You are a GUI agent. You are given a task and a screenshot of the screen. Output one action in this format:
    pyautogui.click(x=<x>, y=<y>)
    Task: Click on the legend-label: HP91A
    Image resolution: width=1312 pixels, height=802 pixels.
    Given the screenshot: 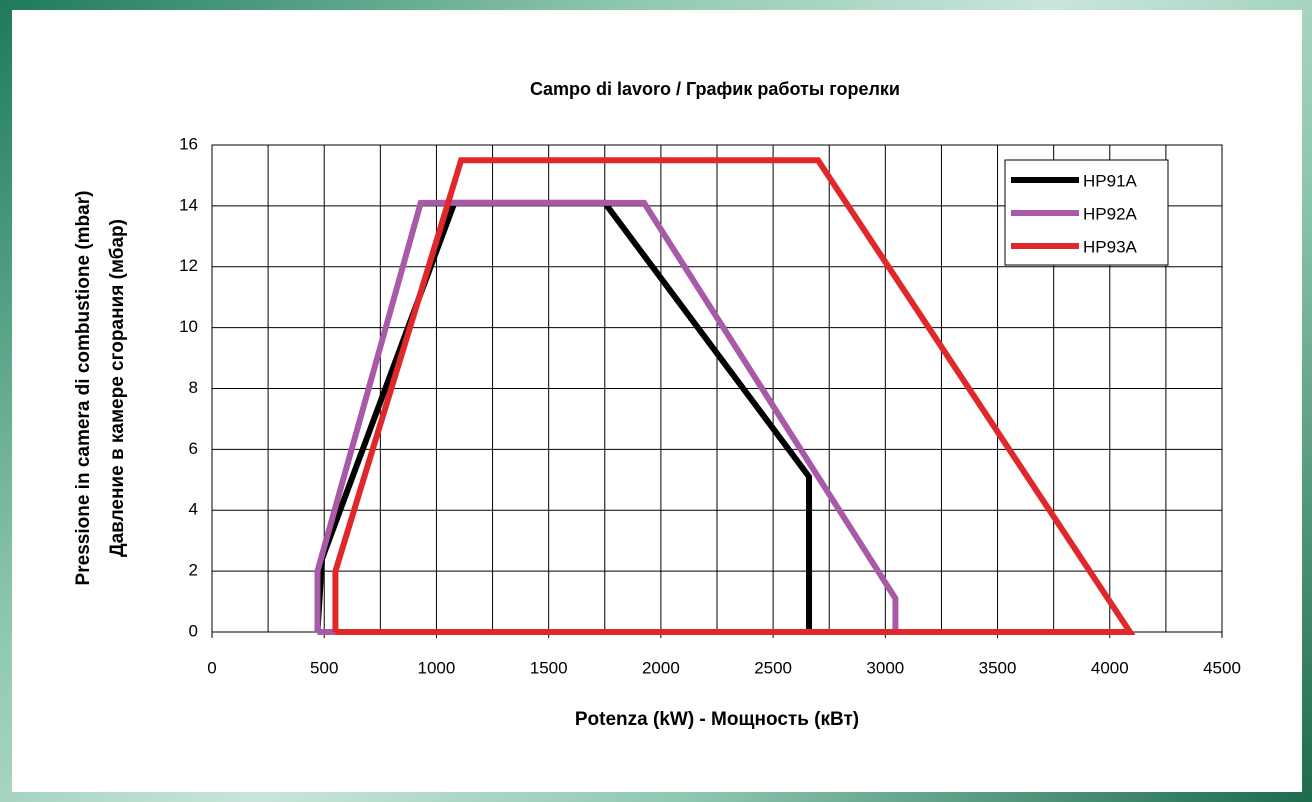 What is the action you would take?
    pyautogui.click(x=1110, y=180)
    